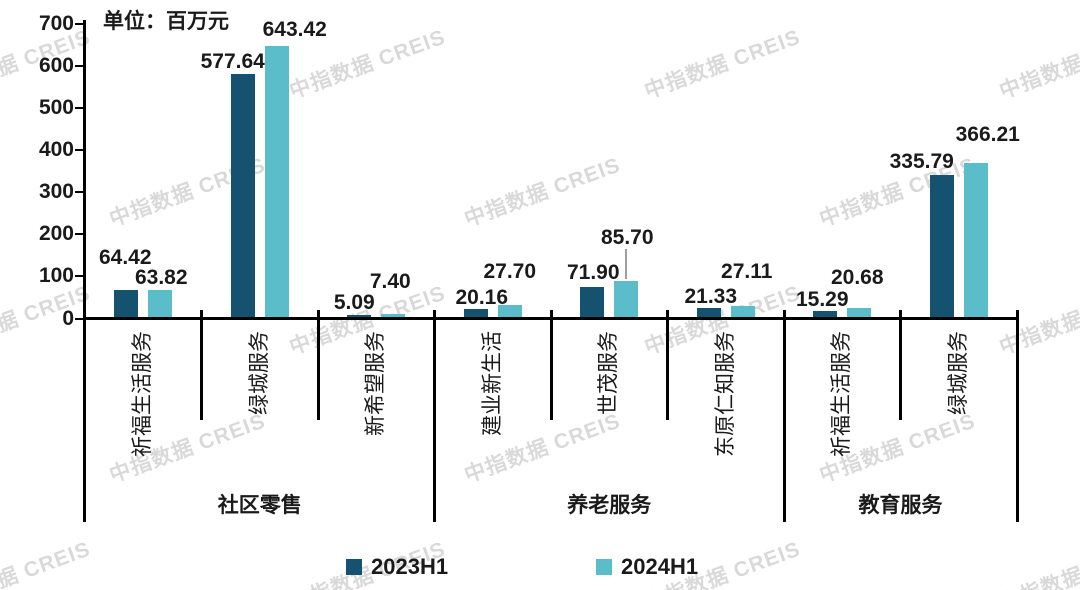  What do you see at coordinates (482, 297) in the screenshot?
I see `value-label: 20.16` at bounding box center [482, 297].